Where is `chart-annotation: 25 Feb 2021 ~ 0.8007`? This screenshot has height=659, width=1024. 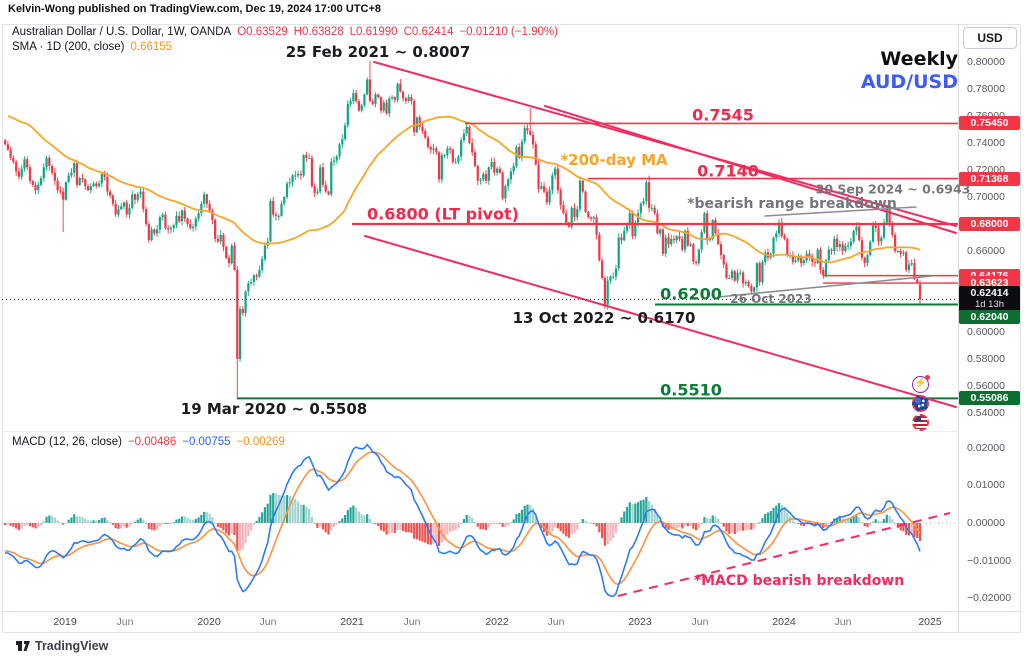 chart-annotation: 25 Feb 2021 ~ 0.8007 is located at coordinates (378, 52).